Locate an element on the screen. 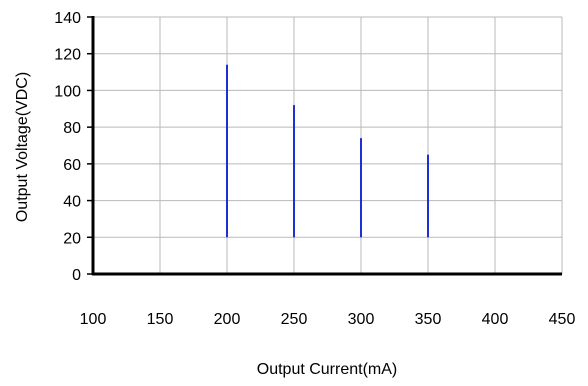 Image resolution: width=588 pixels, height=386 pixels. y-tick-label: 80 is located at coordinates (72, 128).